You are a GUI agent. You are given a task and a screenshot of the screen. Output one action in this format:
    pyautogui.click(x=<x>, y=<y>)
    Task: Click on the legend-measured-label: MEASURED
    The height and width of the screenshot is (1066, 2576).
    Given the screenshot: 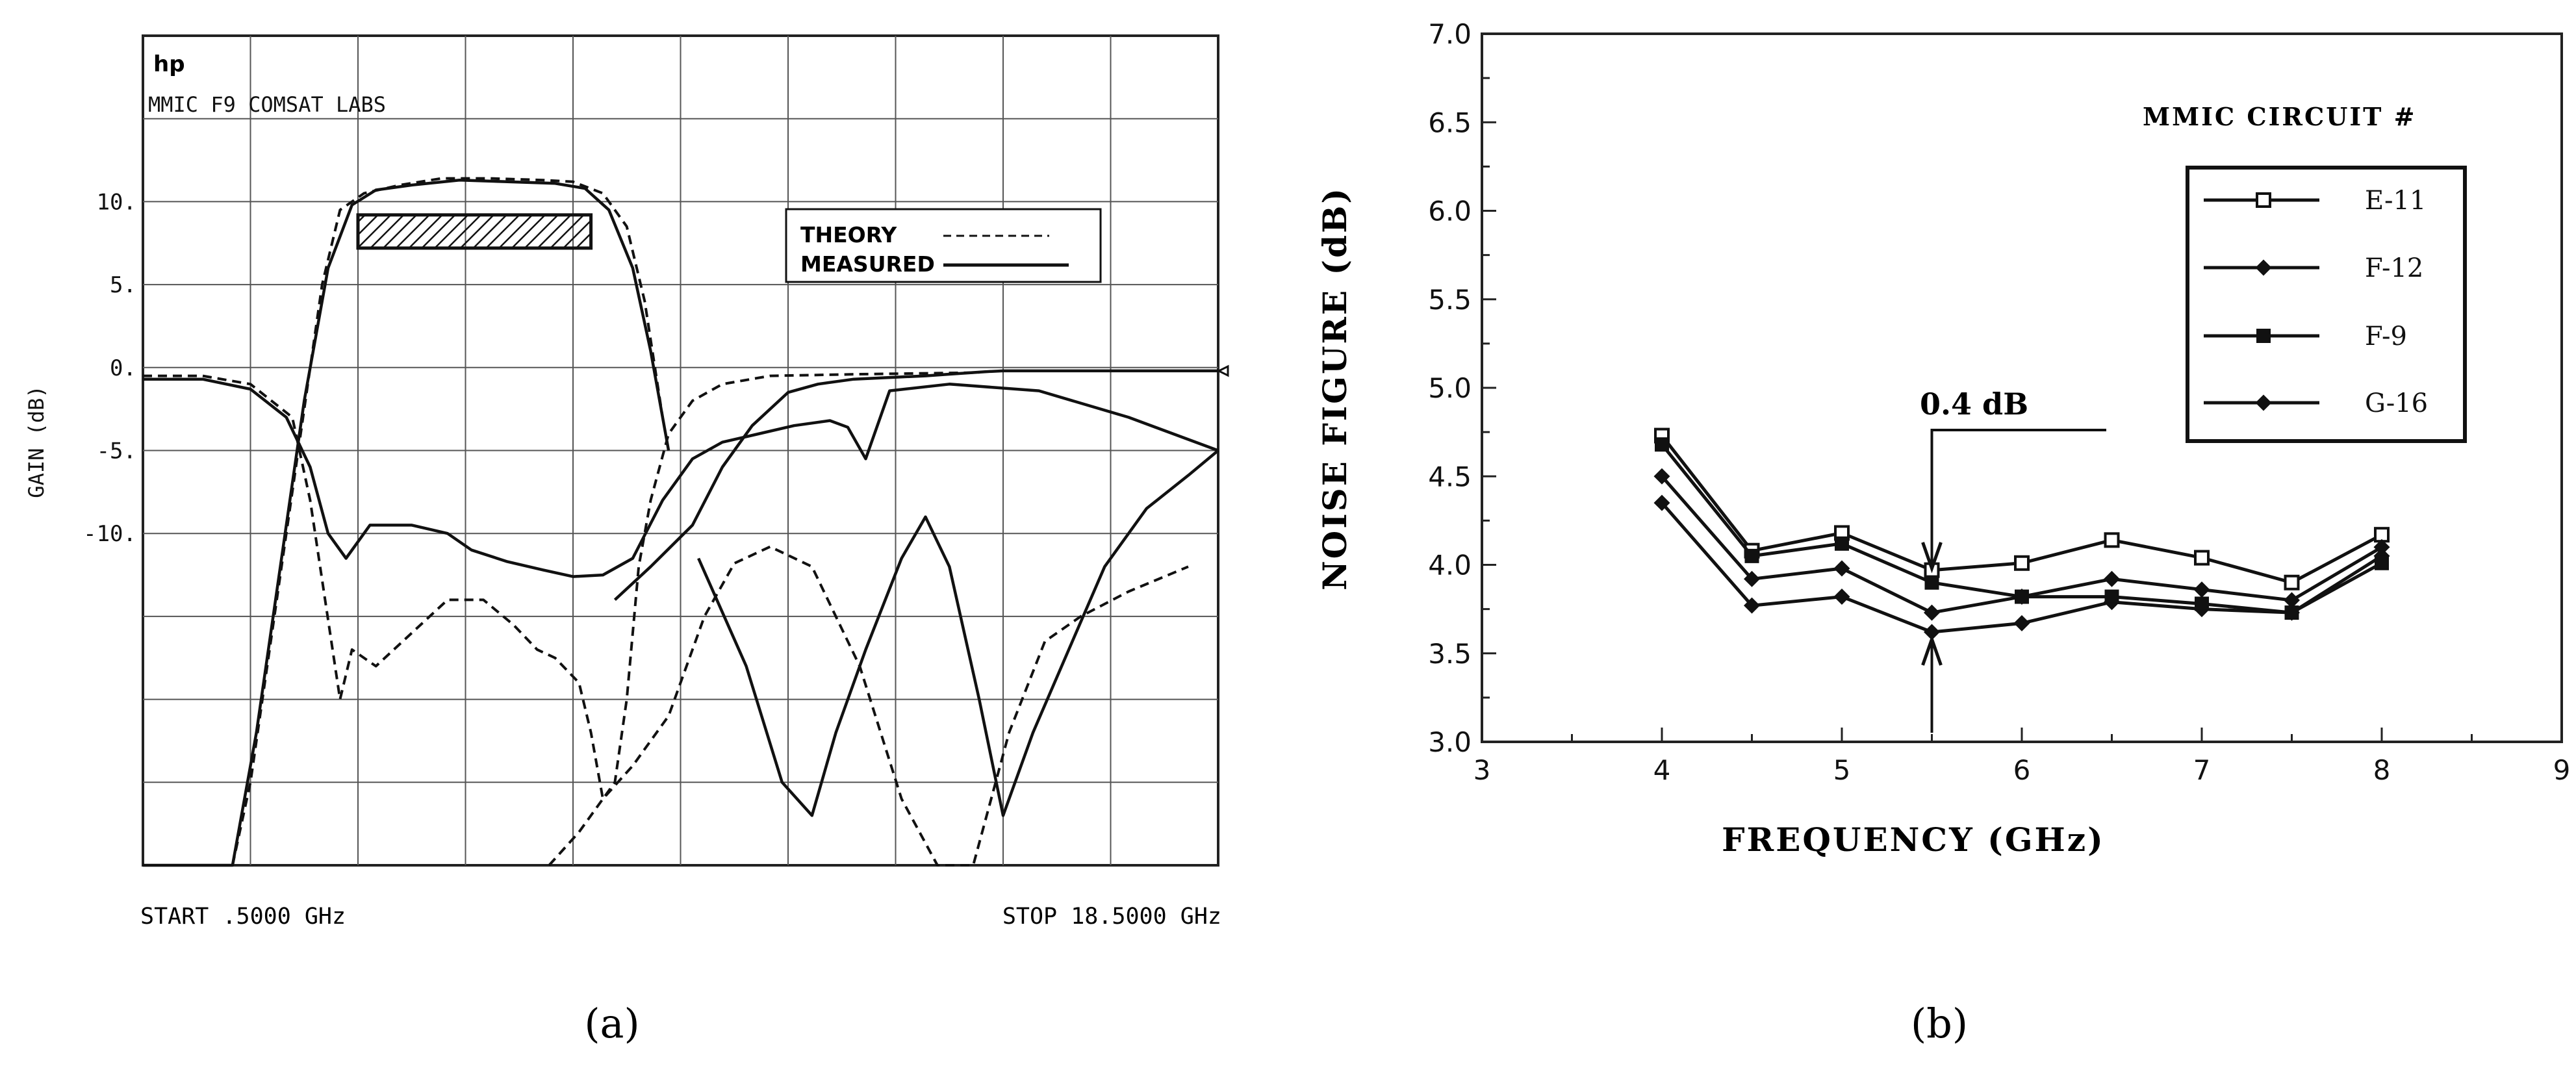 What is the action you would take?
    pyautogui.click(x=867, y=264)
    